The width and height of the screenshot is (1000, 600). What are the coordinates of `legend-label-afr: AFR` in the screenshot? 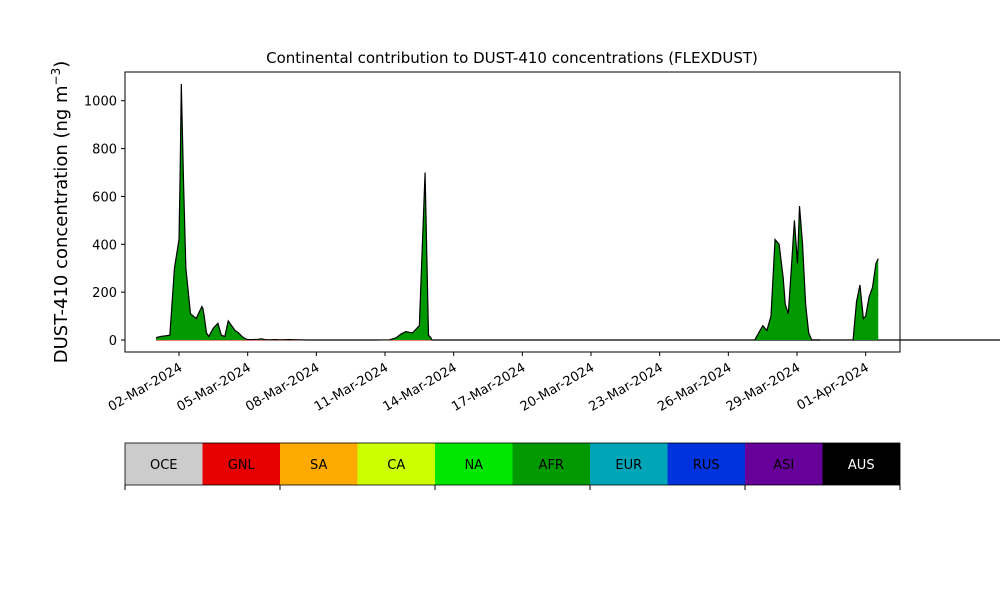 It's located at (551, 465).